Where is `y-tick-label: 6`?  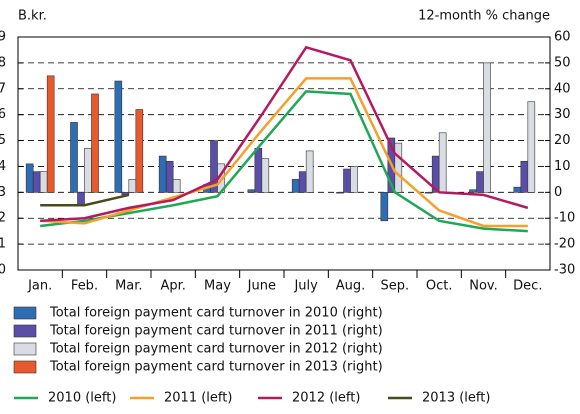
y-tick-label: 6 is located at coordinates (3, 114).